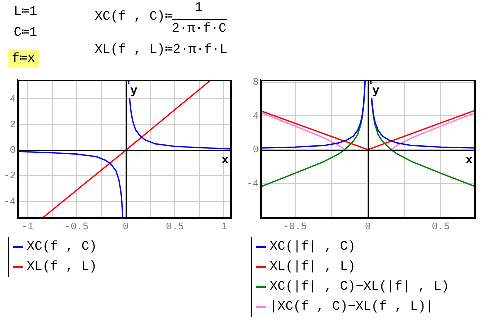  Describe the element at coordinates (24, 59) in the screenshot. I see `text: f≔x` at that location.